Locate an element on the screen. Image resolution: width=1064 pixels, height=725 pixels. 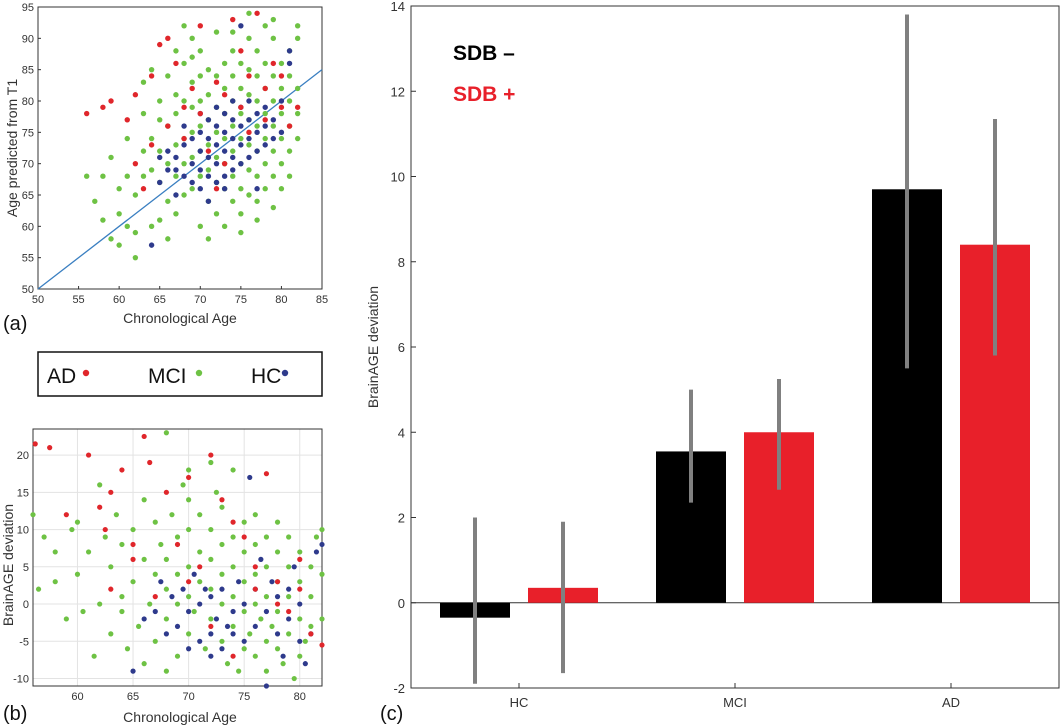
category-labels-c: HC MCI AD is located at coordinates (735, 696).